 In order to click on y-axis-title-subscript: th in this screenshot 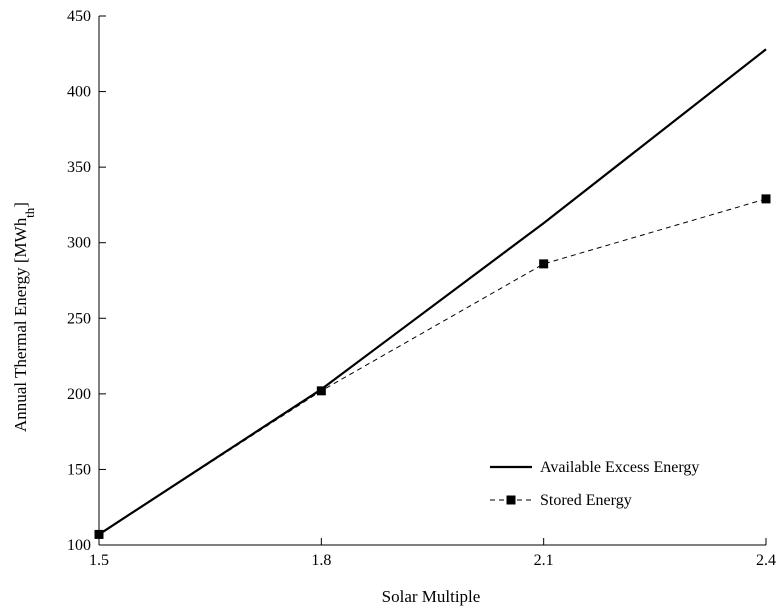, I will do `click(29, 212)`.